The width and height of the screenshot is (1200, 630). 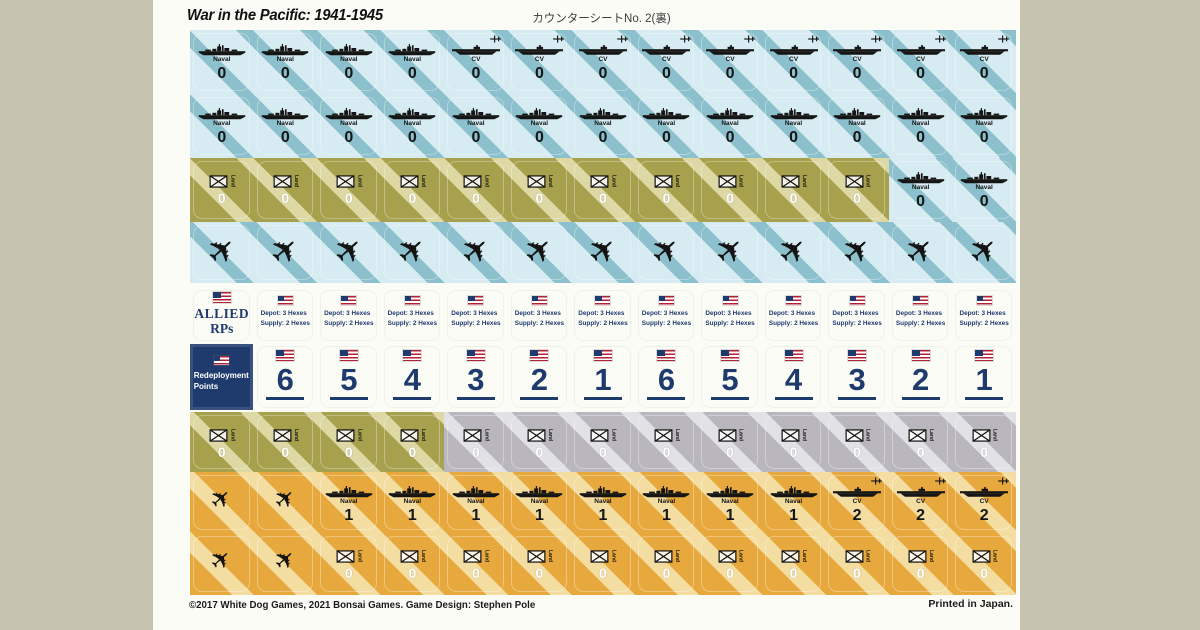 I want to click on counter-number: 4, so click(x=794, y=377).